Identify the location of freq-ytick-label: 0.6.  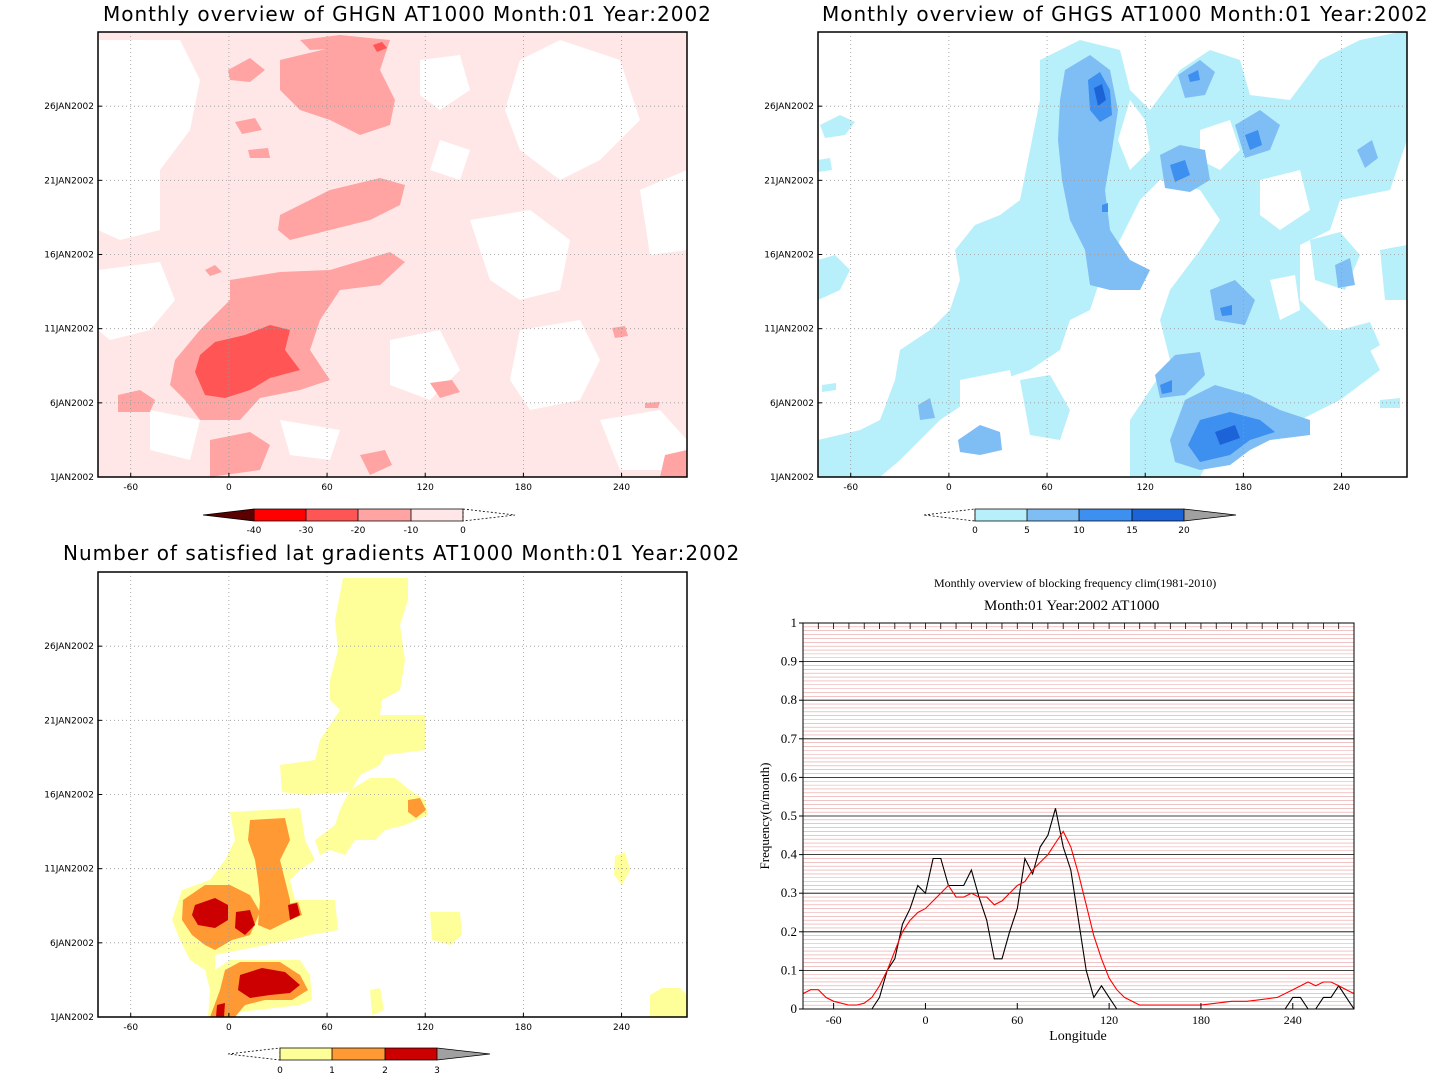
(789, 776).